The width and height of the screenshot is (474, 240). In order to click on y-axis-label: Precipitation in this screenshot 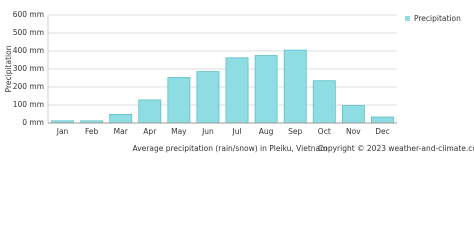, I will do `click(8, 68)`.